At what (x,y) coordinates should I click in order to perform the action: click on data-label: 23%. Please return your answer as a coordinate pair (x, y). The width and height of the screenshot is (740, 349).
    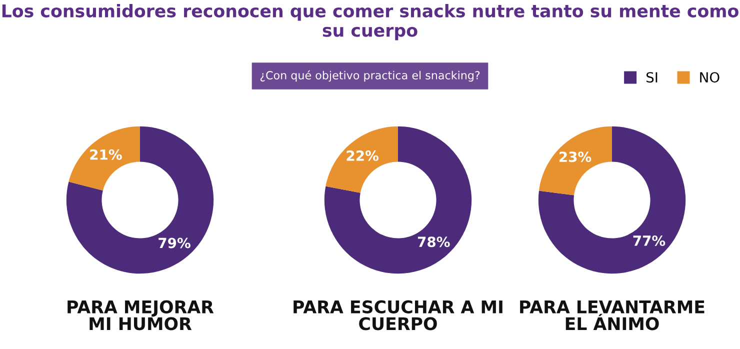
    Looking at the image, I should click on (575, 157).